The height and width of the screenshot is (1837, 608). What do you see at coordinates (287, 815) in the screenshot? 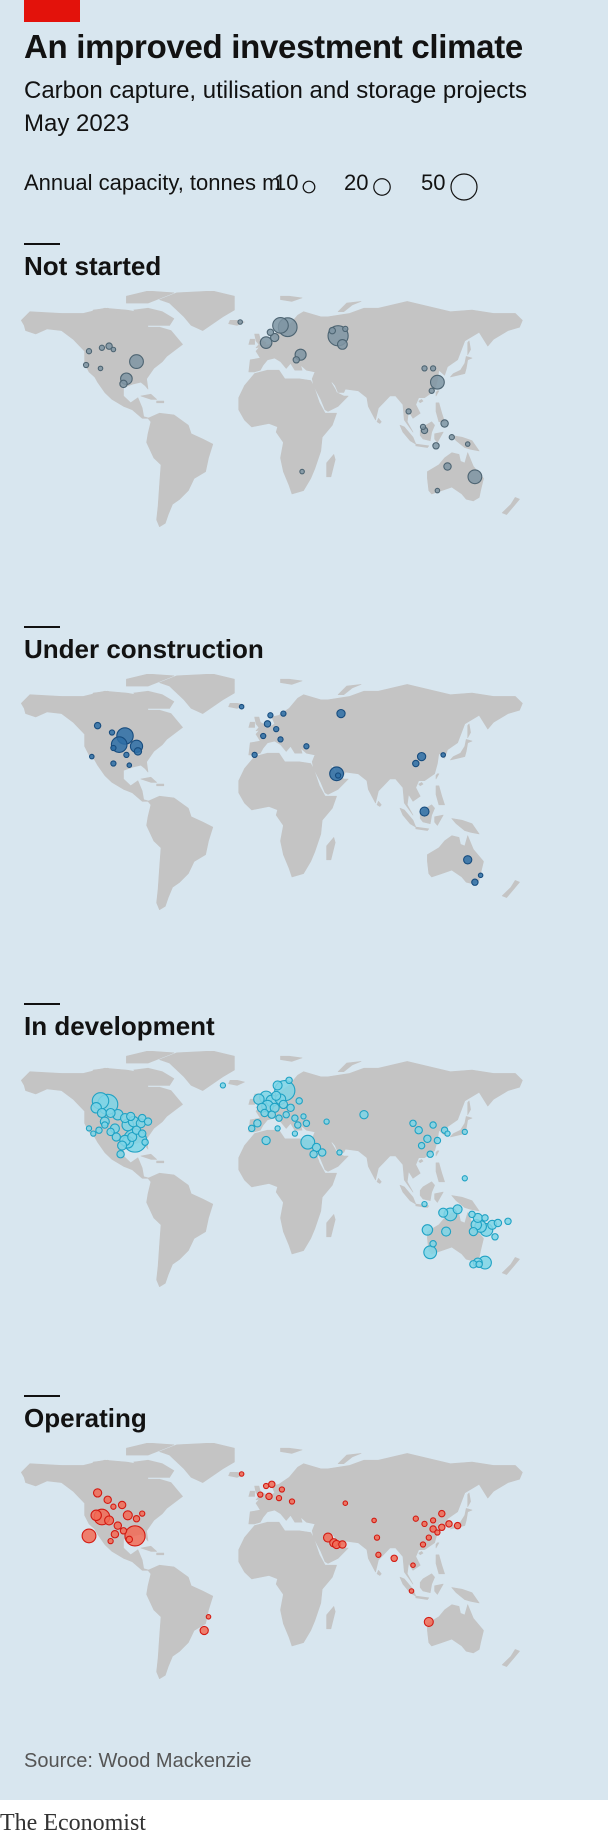
I see `land-africa` at bounding box center [287, 815].